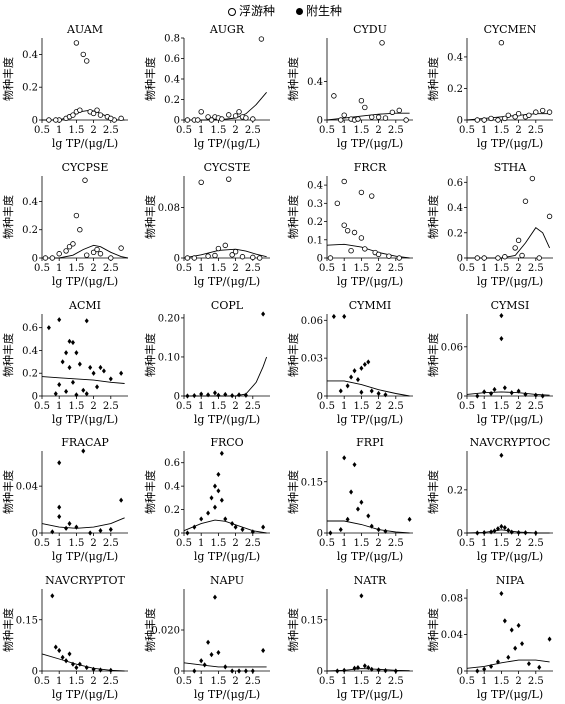 This screenshot has width=565, height=704. What do you see at coordinates (510, 29) in the screenshot?
I see `panel-title: CYCMEN` at bounding box center [510, 29].